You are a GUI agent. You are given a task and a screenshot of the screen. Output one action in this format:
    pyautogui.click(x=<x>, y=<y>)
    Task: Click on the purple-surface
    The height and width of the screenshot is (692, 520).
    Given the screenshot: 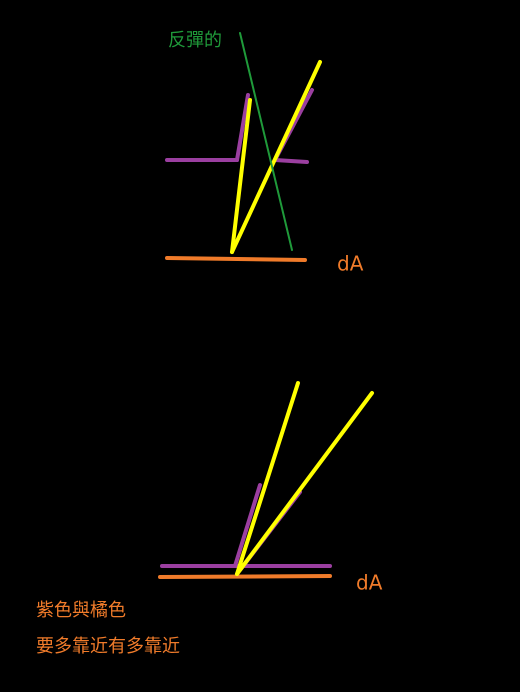 What is the action you would take?
    pyautogui.click(x=291, y=161)
    